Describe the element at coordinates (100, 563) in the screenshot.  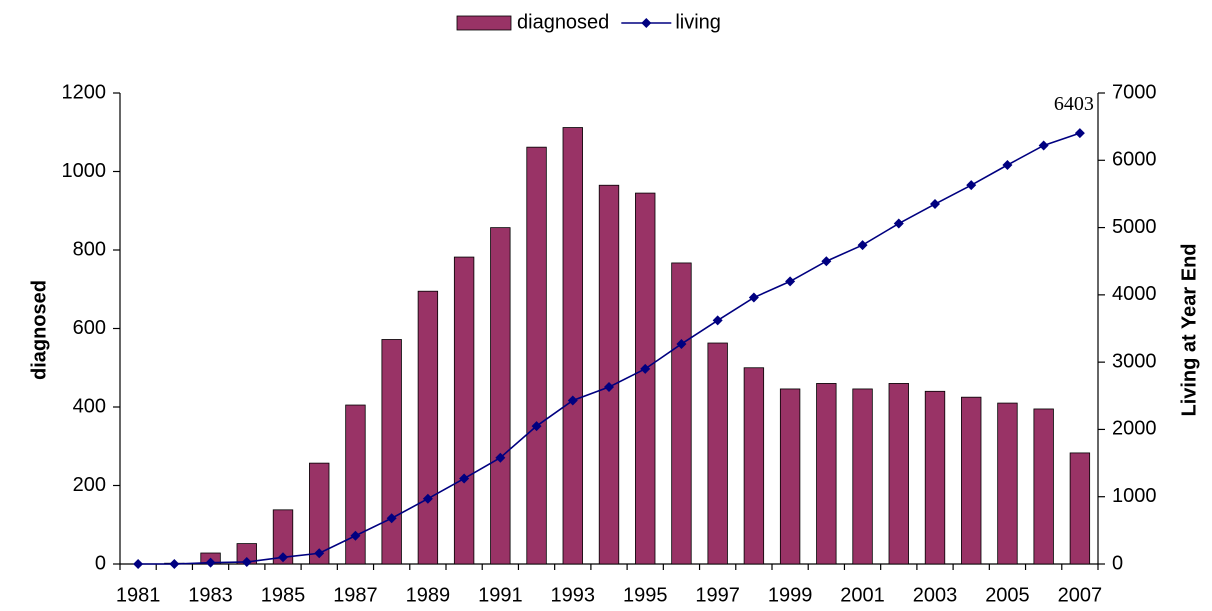
I see `y-tick-label: 0` at that location.